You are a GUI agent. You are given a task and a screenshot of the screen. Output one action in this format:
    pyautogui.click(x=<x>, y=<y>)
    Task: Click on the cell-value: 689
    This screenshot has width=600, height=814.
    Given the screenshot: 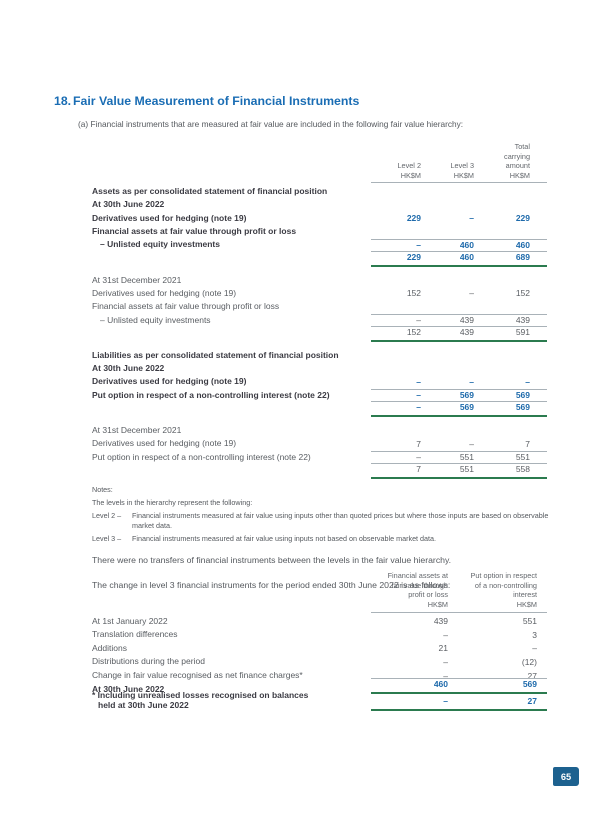 What is the action you would take?
    pyautogui.click(x=522, y=256)
    